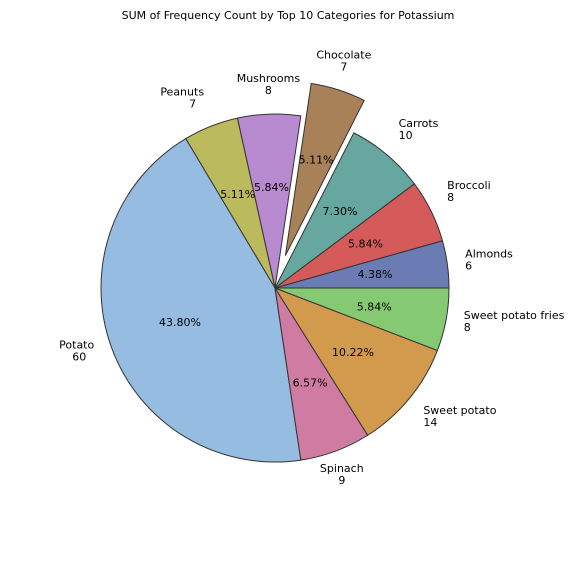  I want to click on percent-label-sweet-potato: 10.22%, so click(353, 352).